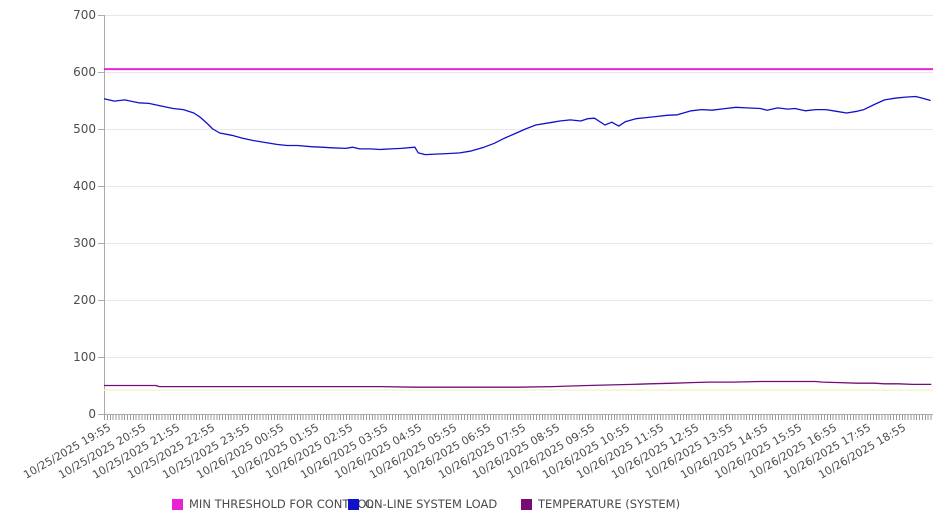  Describe the element at coordinates (518, 417) in the screenshot. I see `x-axis-minor-ticks` at that location.